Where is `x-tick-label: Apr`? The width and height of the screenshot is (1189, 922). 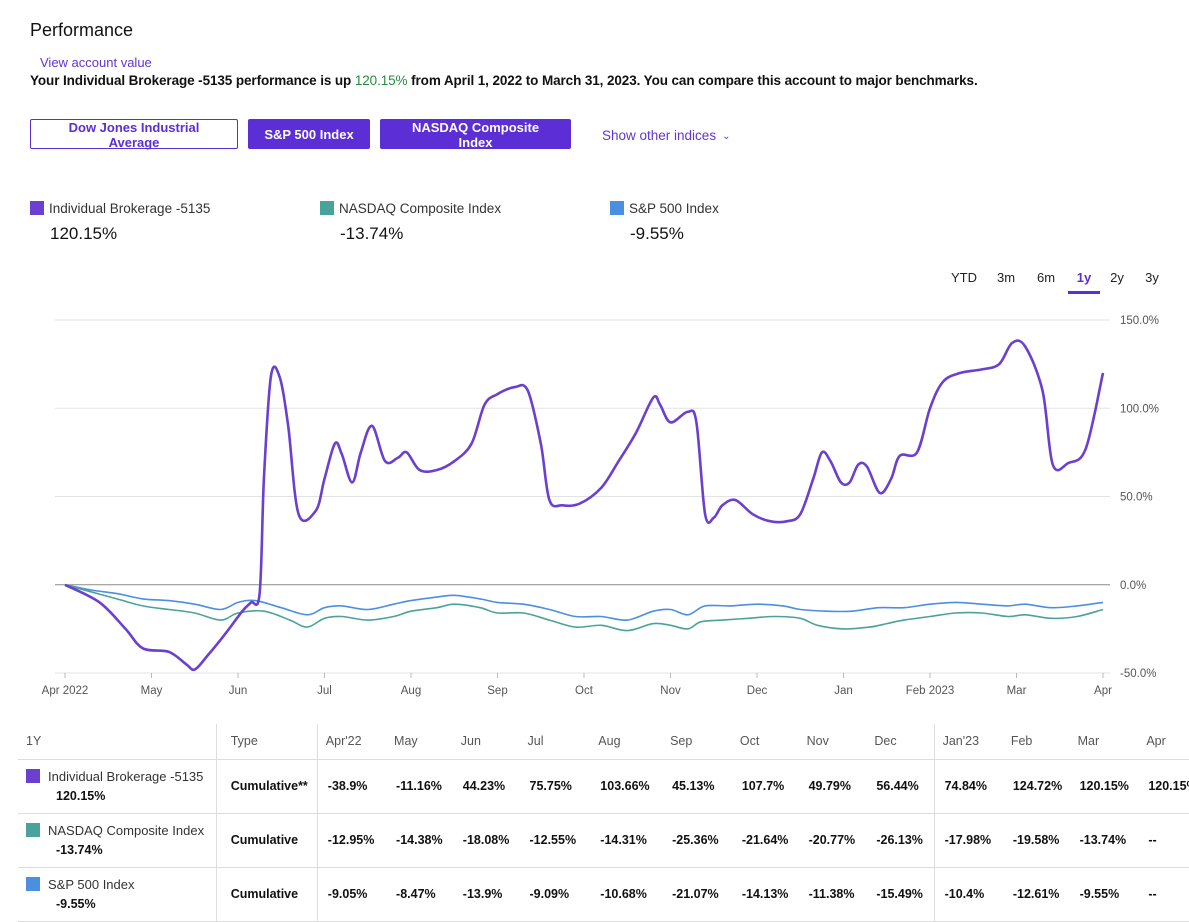 x-tick-label: Apr is located at coordinates (1103, 691).